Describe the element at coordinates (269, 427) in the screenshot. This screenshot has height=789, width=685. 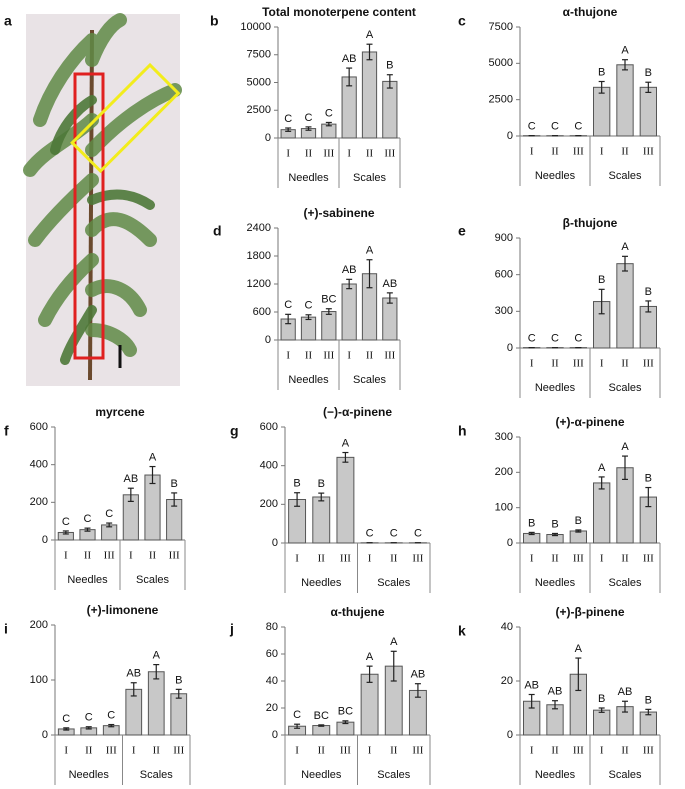
I see `y-tick-label: 600` at that location.